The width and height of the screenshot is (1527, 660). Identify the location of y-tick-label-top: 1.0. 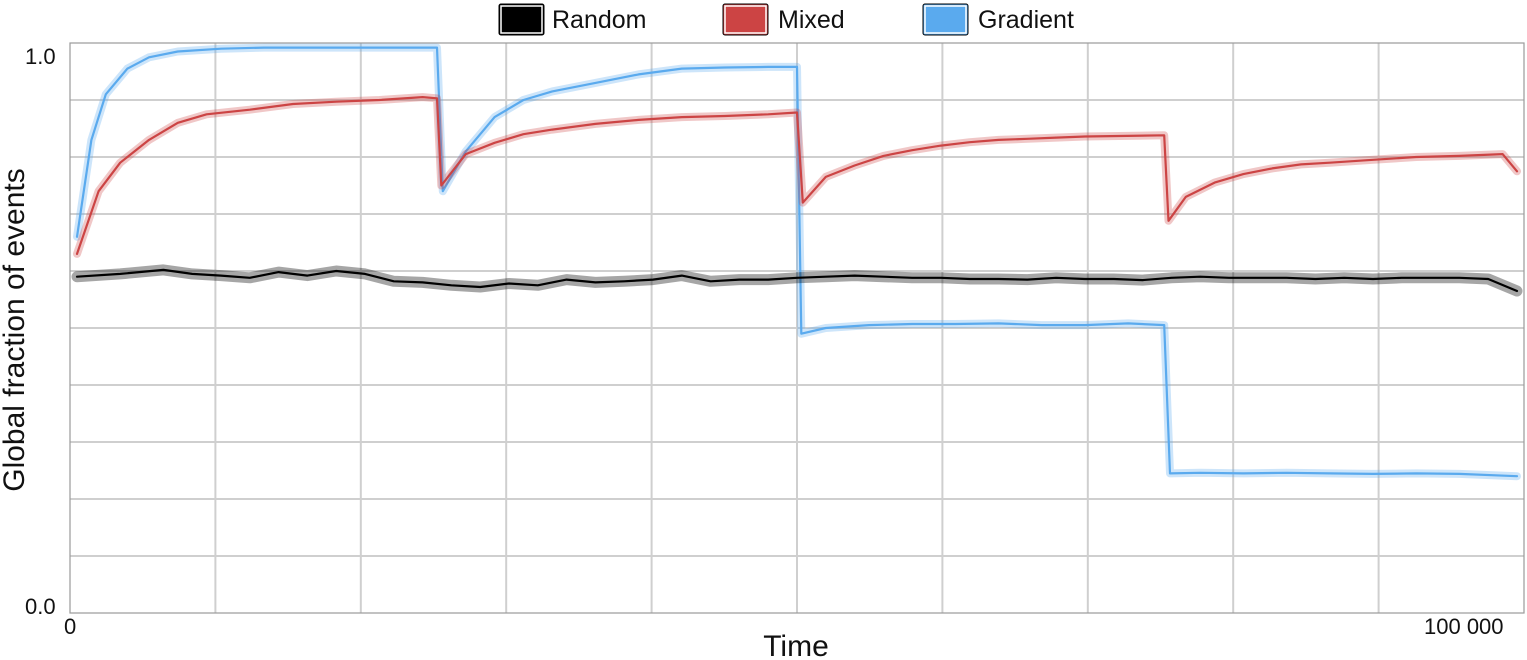
(40, 56).